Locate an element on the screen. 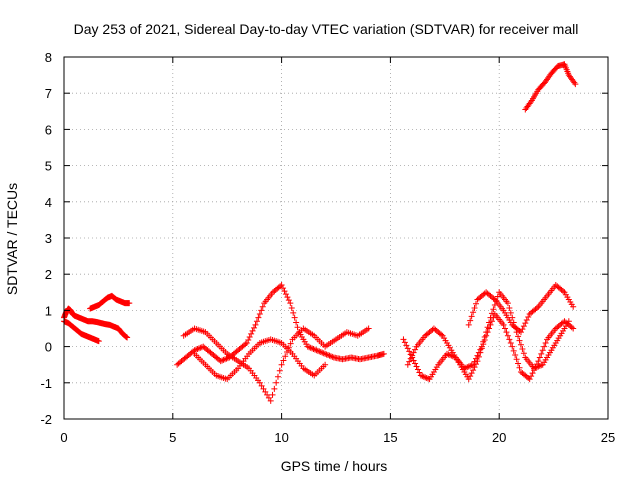 The width and height of the screenshot is (640, 480). y-tick-label: 1 is located at coordinates (48, 310).